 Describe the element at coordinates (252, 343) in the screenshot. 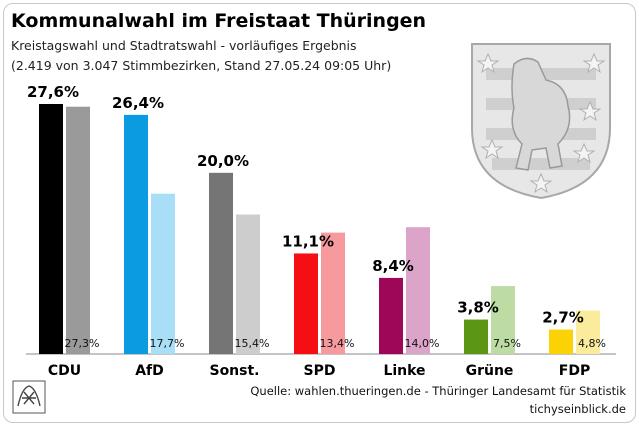

I see `value-label-previous-sonst: 15,4%` at that location.